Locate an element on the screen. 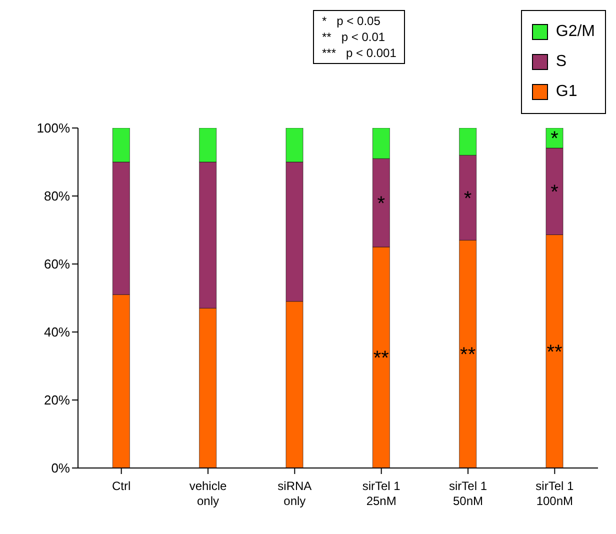 The width and height of the screenshot is (616, 534). text: *** p < 0.001 is located at coordinates (359, 53).